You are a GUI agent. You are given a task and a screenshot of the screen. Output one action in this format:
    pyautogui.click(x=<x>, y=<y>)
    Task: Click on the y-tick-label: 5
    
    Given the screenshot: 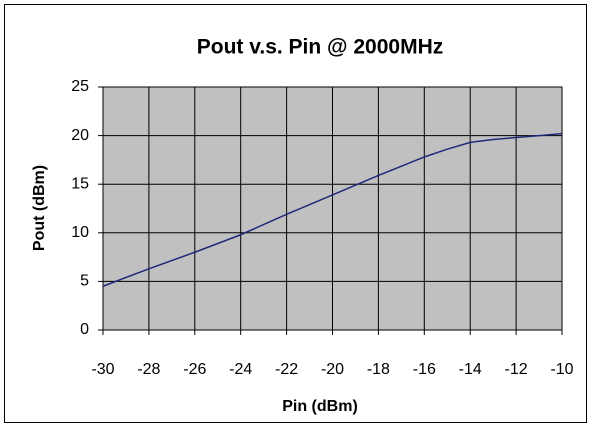 What is the action you would take?
    pyautogui.click(x=84, y=281)
    